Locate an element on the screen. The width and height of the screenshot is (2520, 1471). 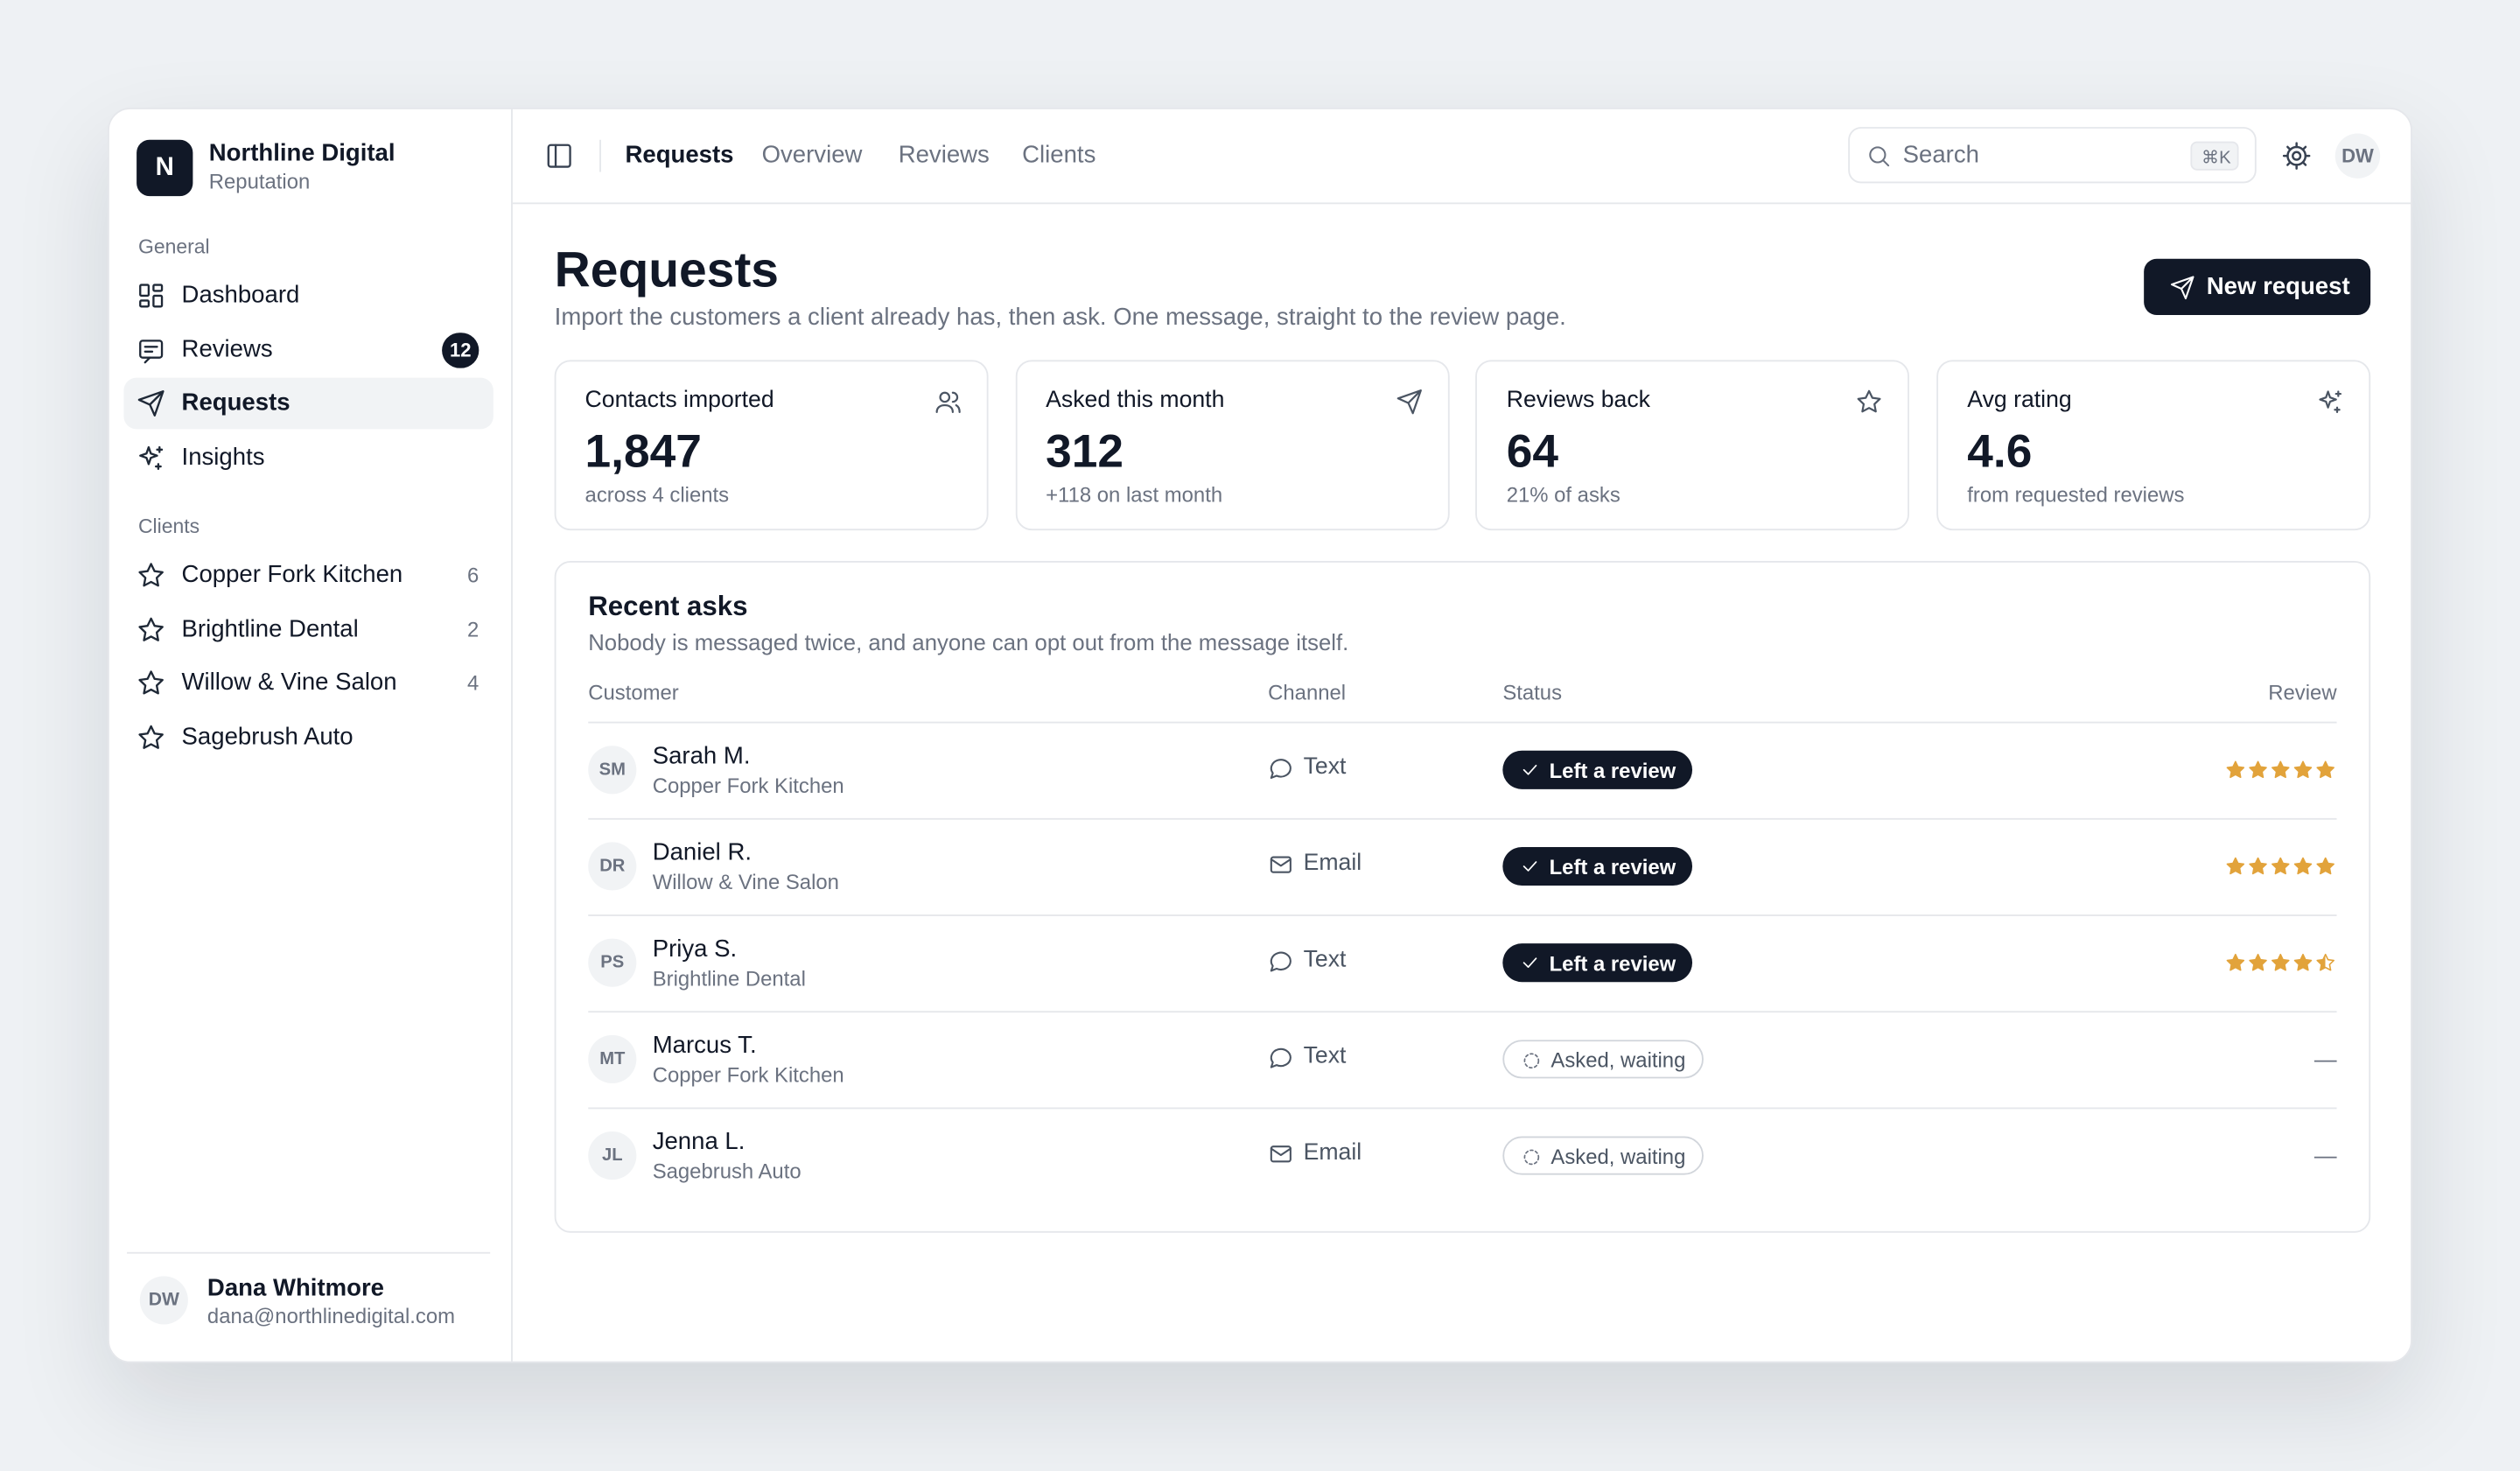
row-divider is located at coordinates (1462, 915).